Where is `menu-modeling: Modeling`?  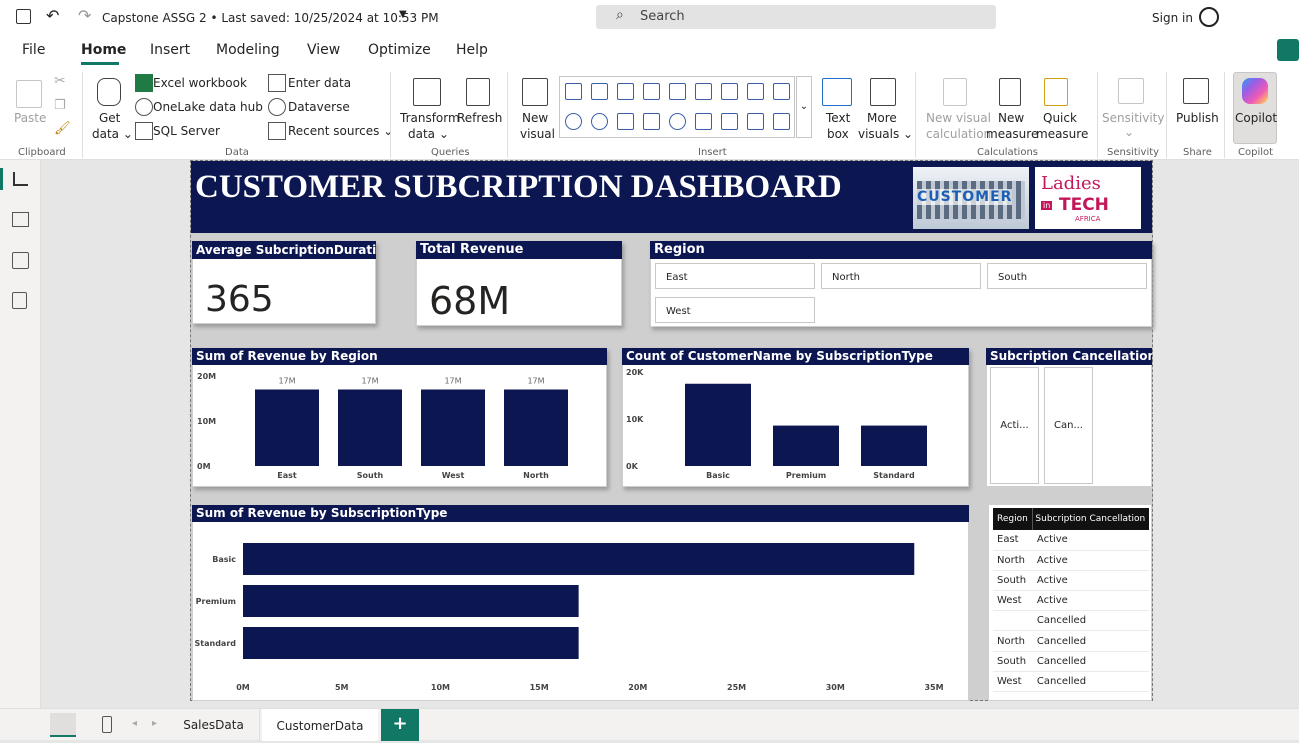
menu-modeling: Modeling is located at coordinates (248, 50).